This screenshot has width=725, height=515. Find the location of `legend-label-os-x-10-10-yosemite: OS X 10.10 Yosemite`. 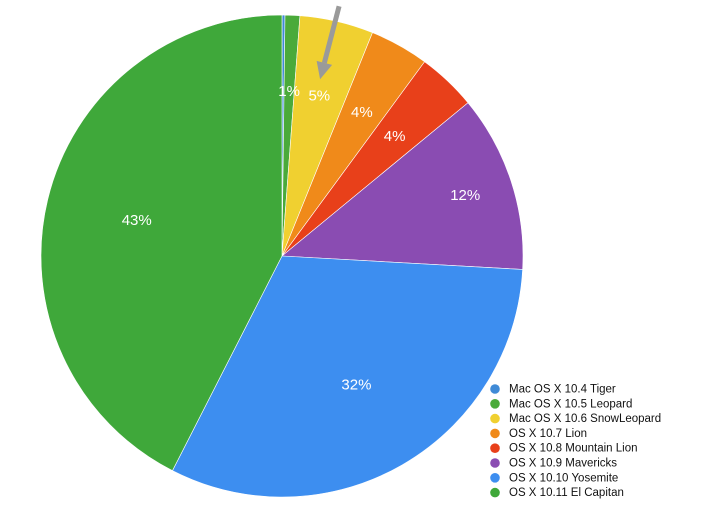

legend-label-os-x-10-10-yosemite: OS X 10.10 Yosemite is located at coordinates (563, 478).